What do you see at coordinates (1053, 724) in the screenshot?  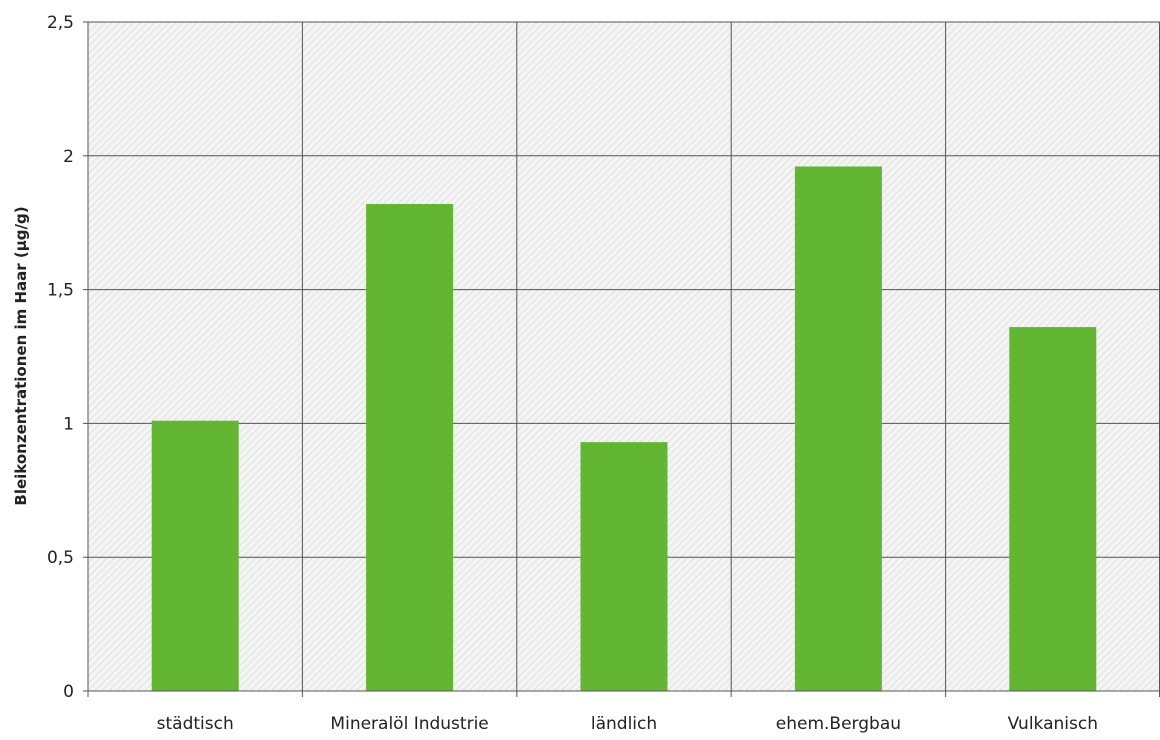 I see `x-tick-label: Vulkanisch` at bounding box center [1053, 724].